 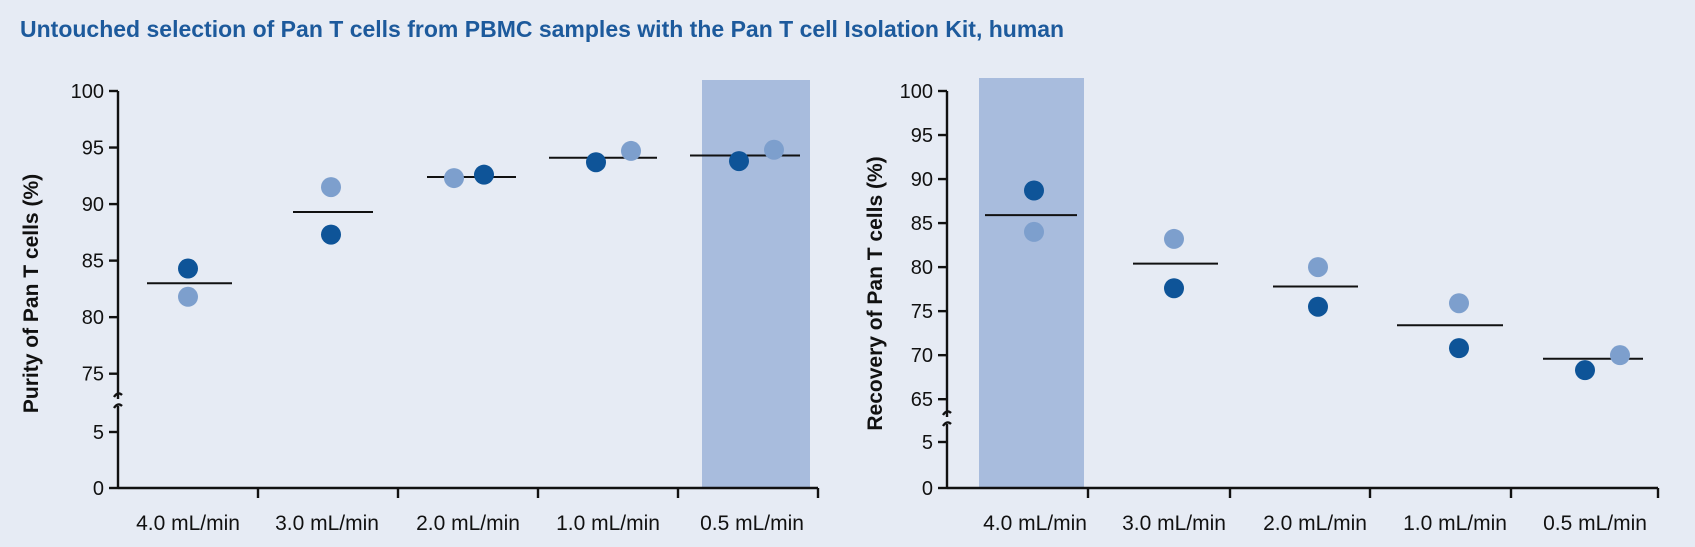 What do you see at coordinates (875, 293) in the screenshot?
I see `y-axis-title: Recovery of Pan T cells (%)` at bounding box center [875, 293].